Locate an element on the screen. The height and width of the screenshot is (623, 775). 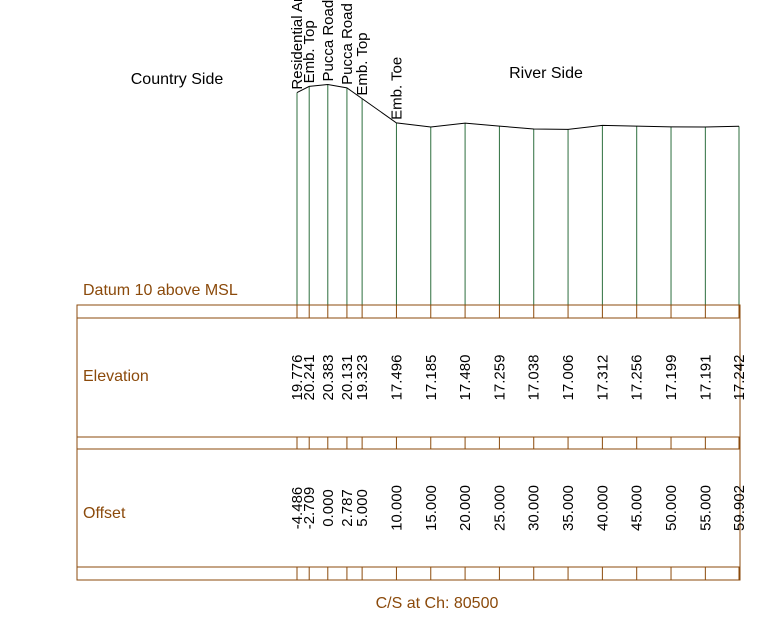
datum-label: Datum 10 above MSL is located at coordinates (160, 290).